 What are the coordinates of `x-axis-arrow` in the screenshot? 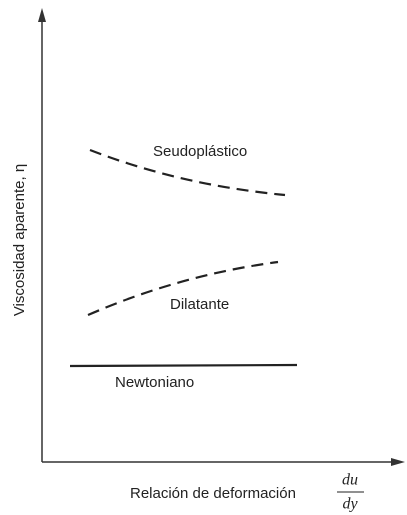 It's located at (398, 462).